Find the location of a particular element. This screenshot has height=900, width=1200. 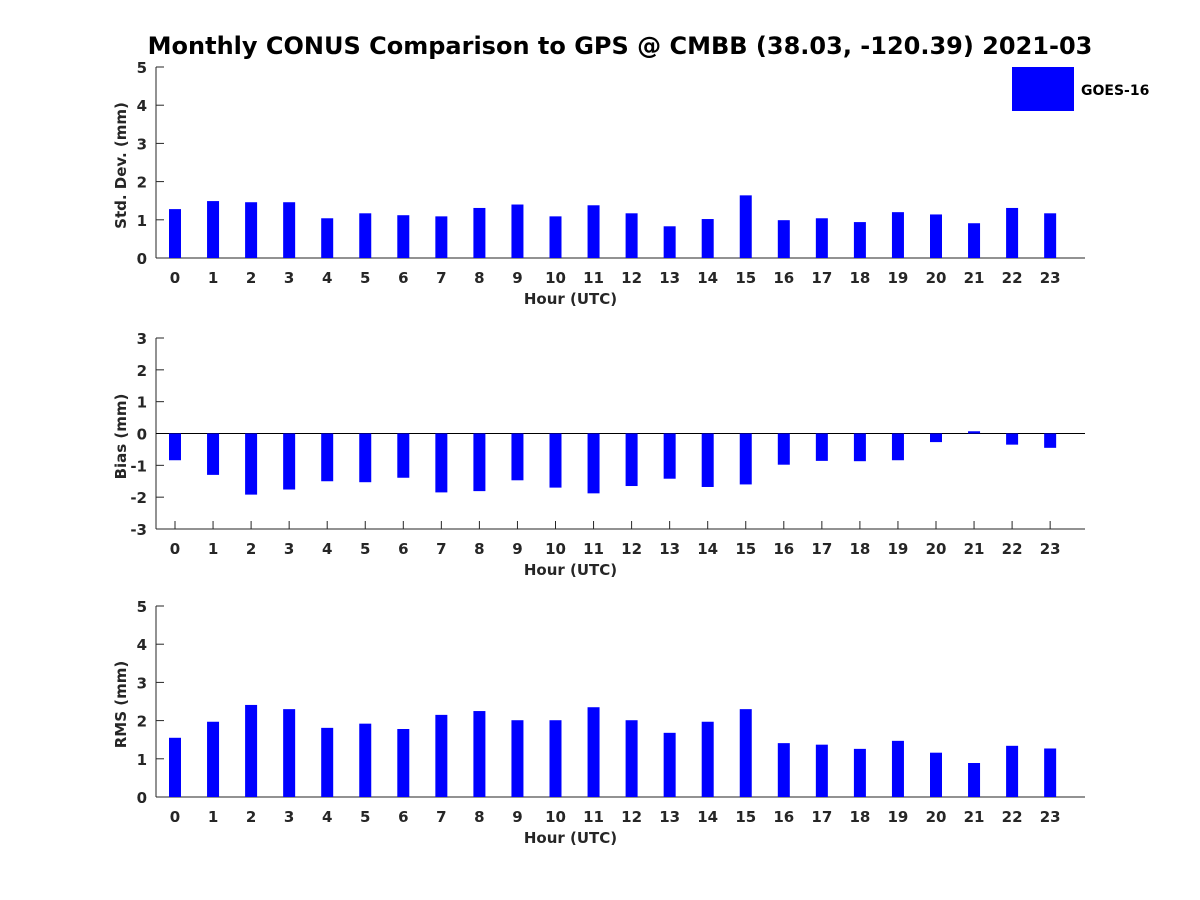

rms-y-tick-label: 2 is located at coordinates (142, 722).